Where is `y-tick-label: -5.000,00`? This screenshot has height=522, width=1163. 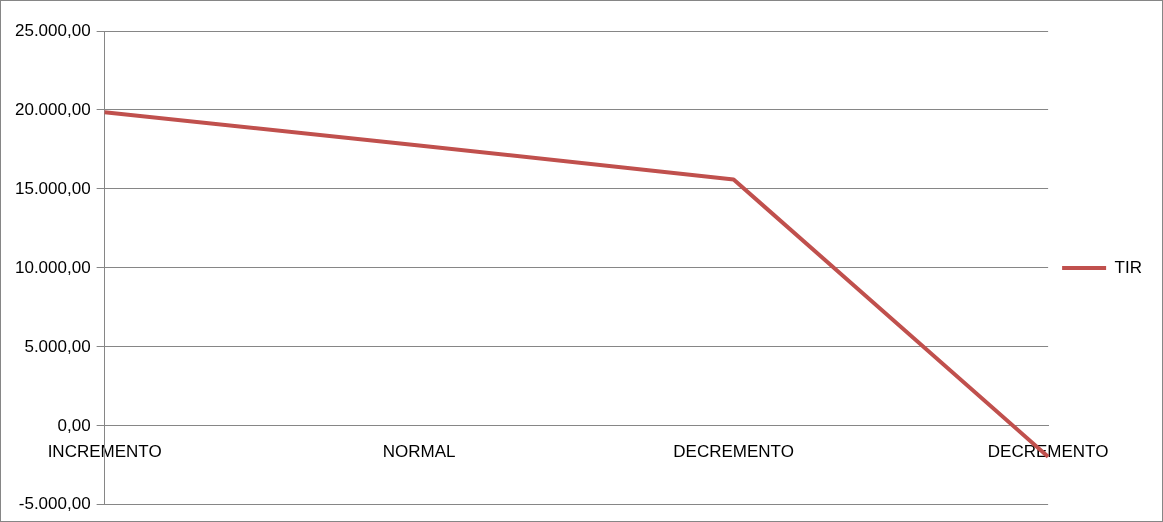
y-tick-label: -5.000,00 is located at coordinates (54, 504).